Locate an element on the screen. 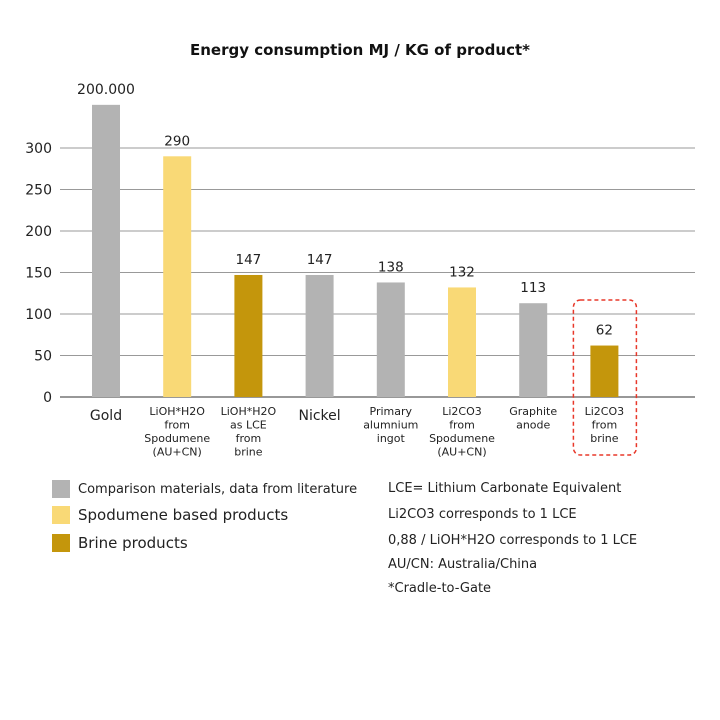 The width and height of the screenshot is (720, 720). data-label: 290 is located at coordinates (177, 141).